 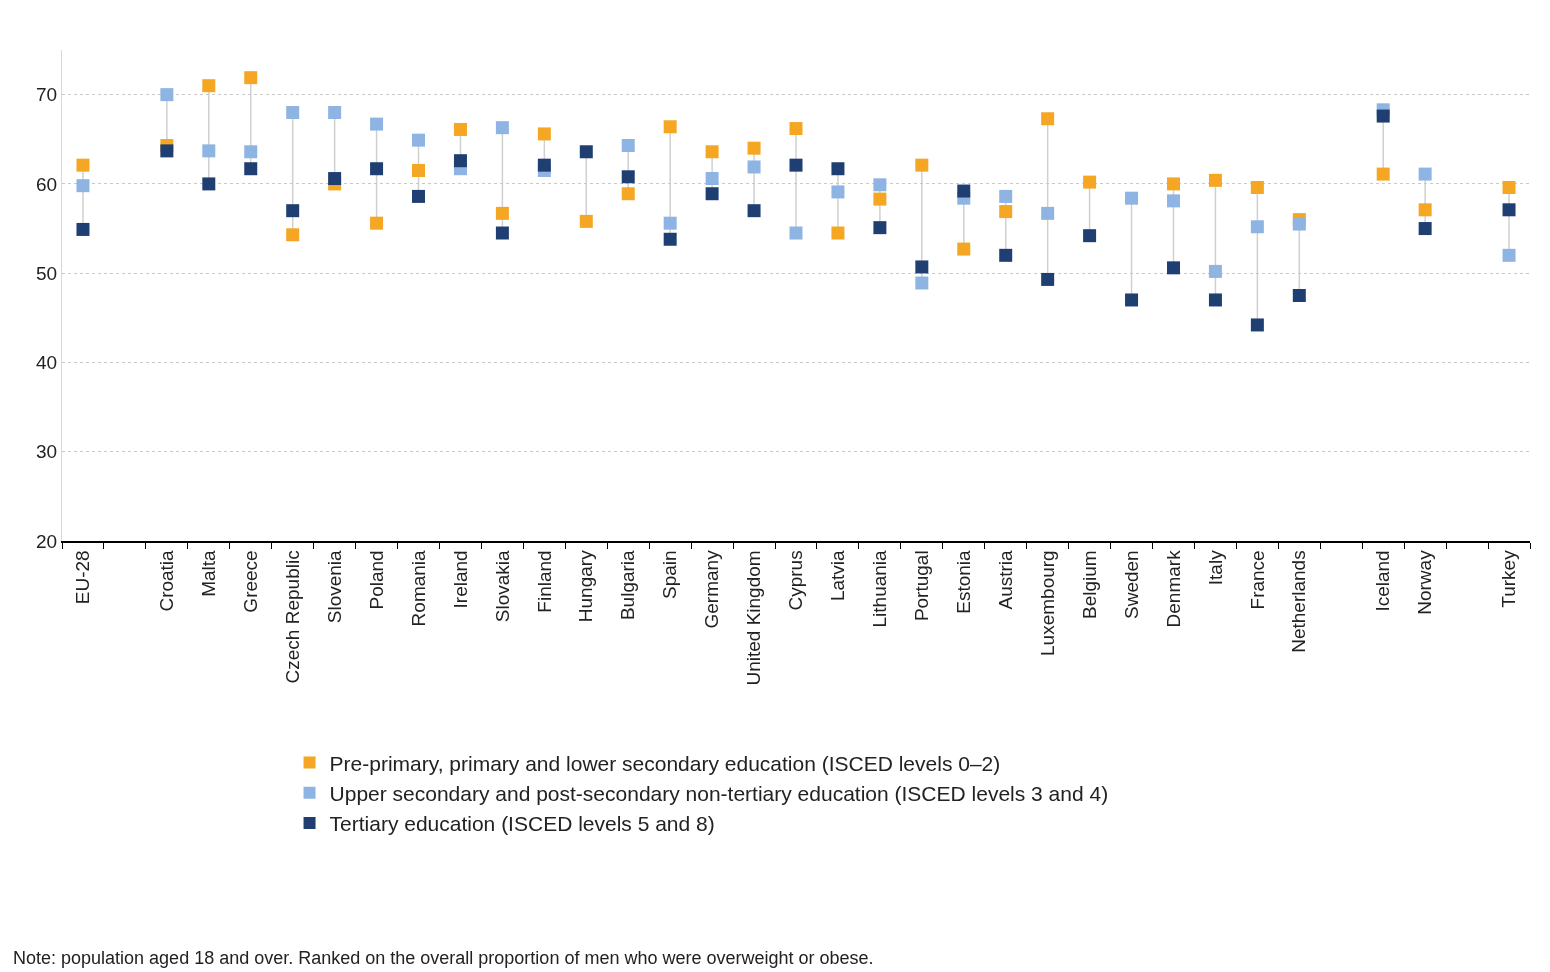 What do you see at coordinates (47, 95) in the screenshot?
I see `y-tick-label: 70` at bounding box center [47, 95].